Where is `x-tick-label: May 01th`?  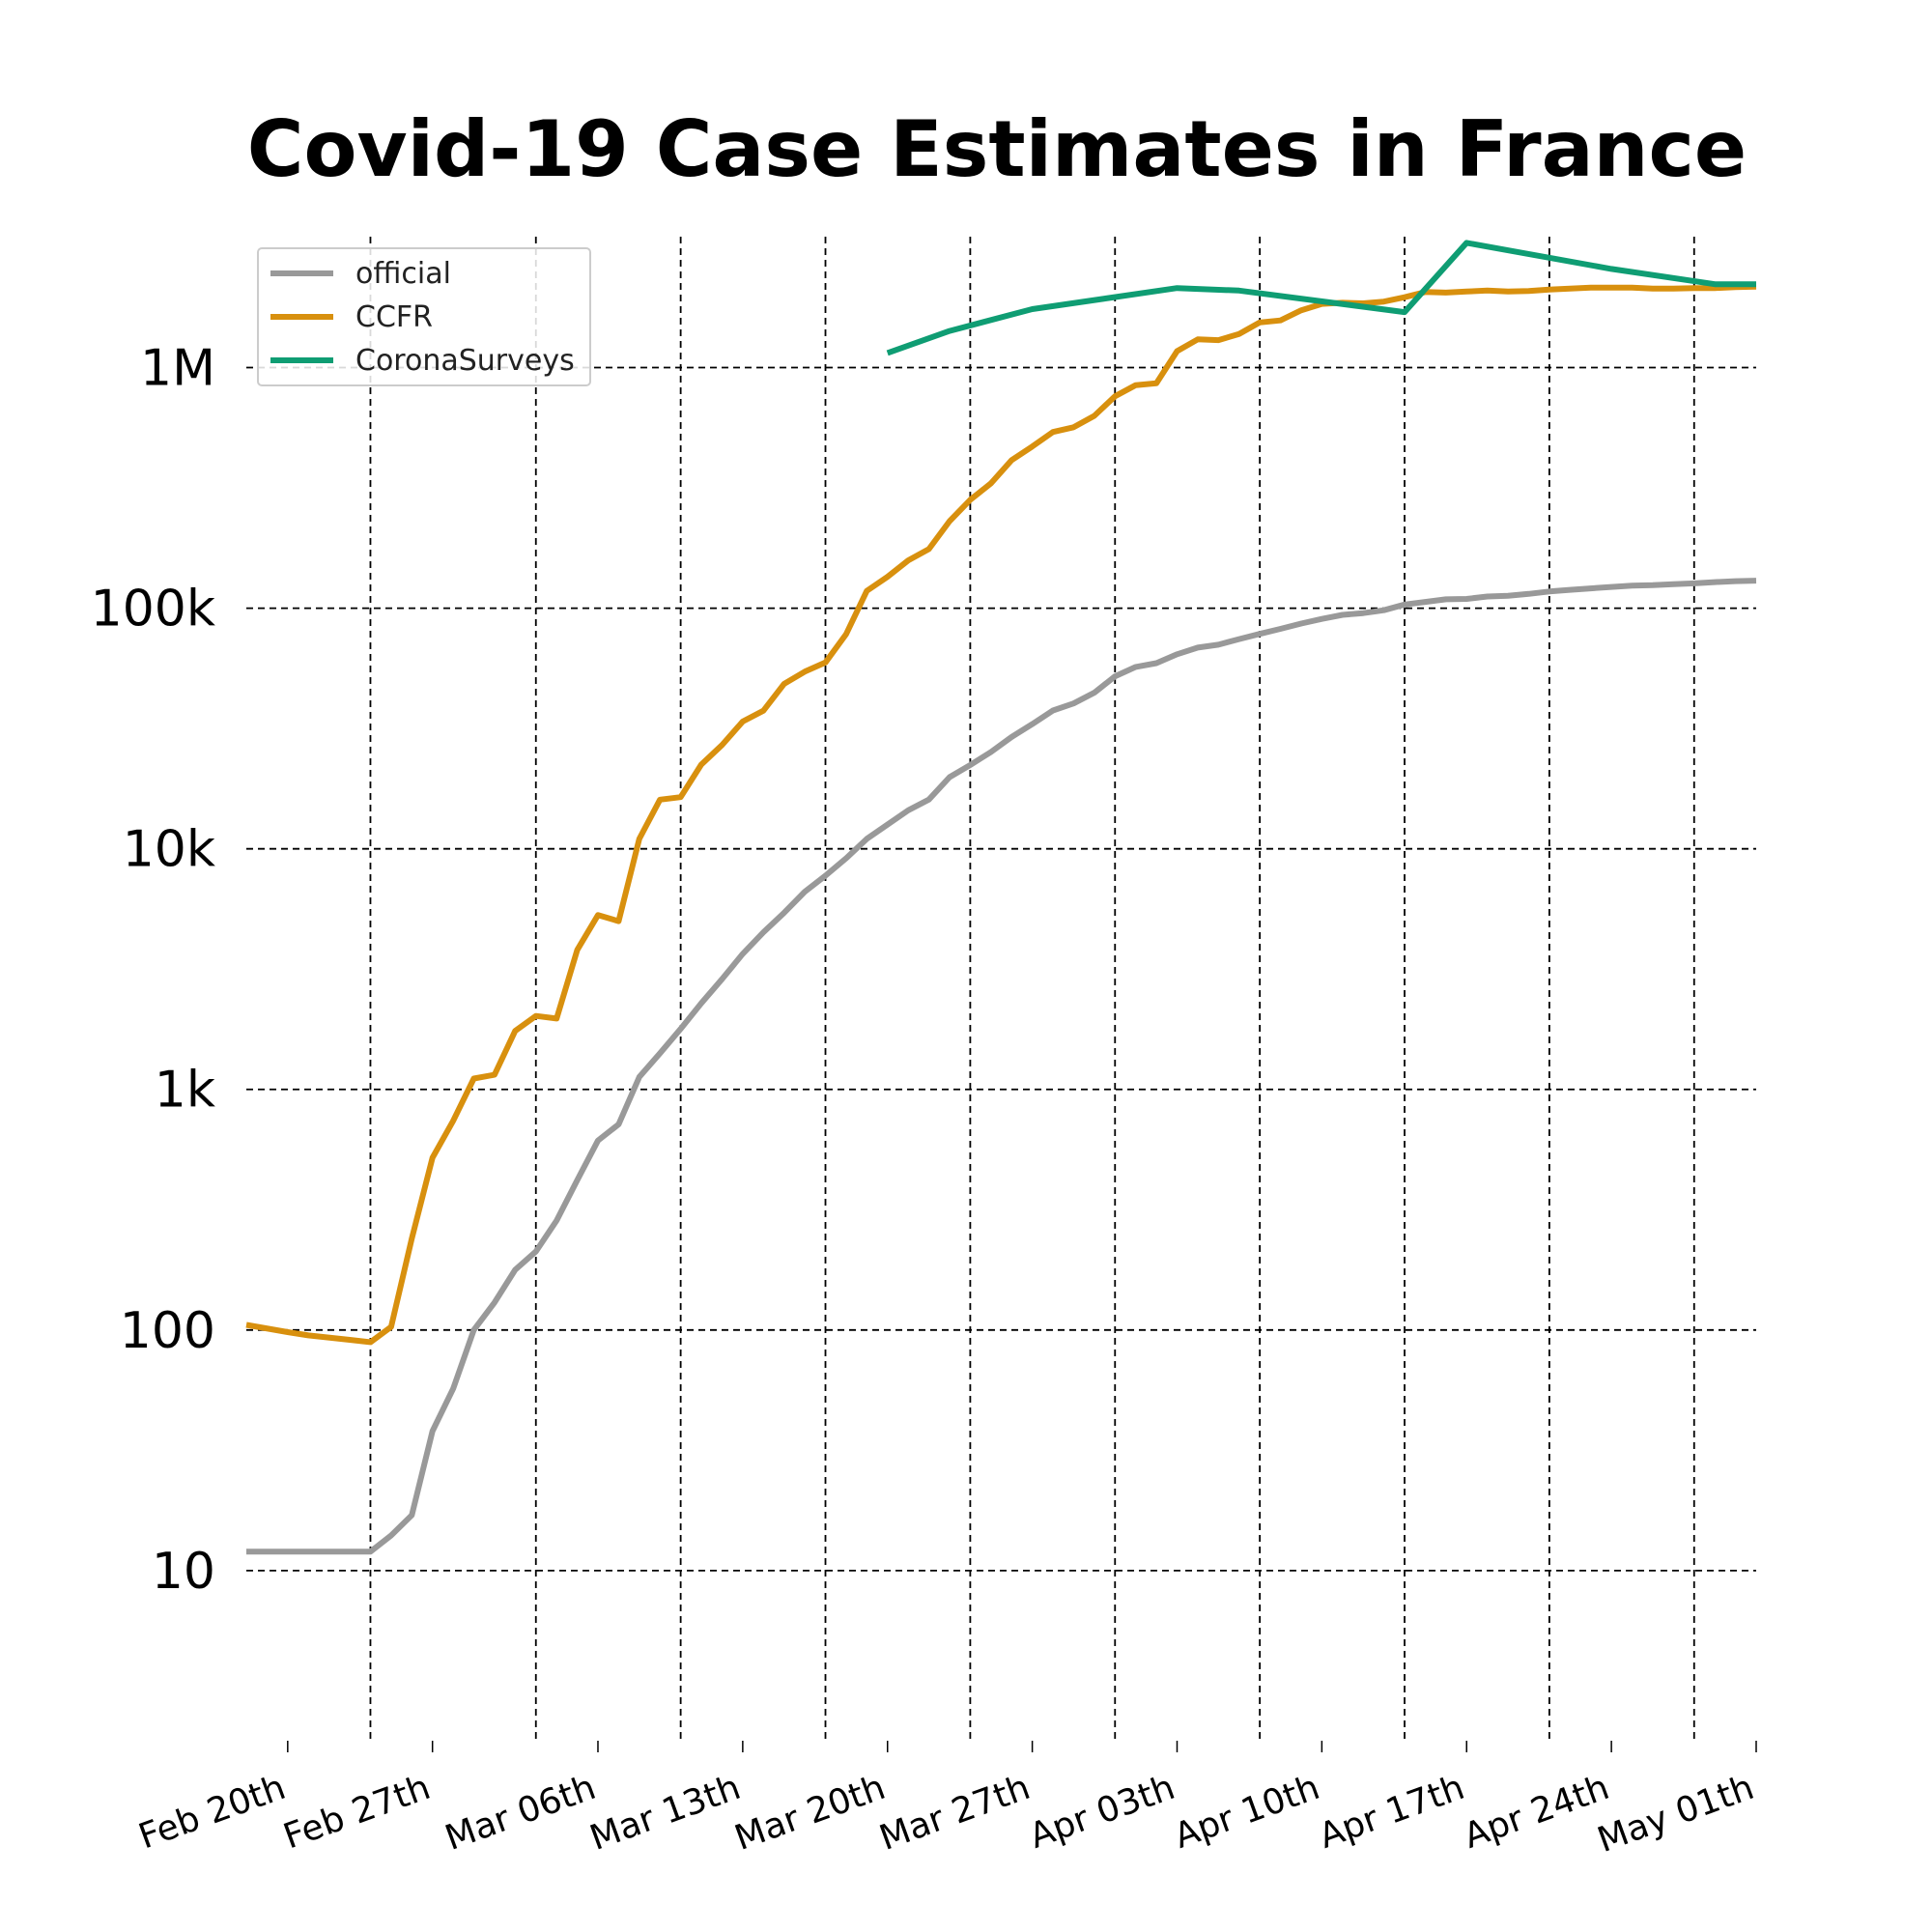
x-tick-label: May 01th is located at coordinates (1676, 1814).